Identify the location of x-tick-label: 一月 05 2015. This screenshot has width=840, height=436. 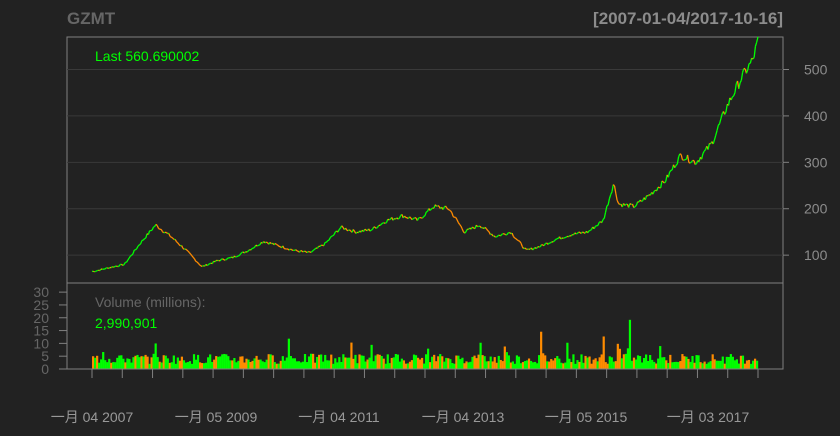
(586, 417).